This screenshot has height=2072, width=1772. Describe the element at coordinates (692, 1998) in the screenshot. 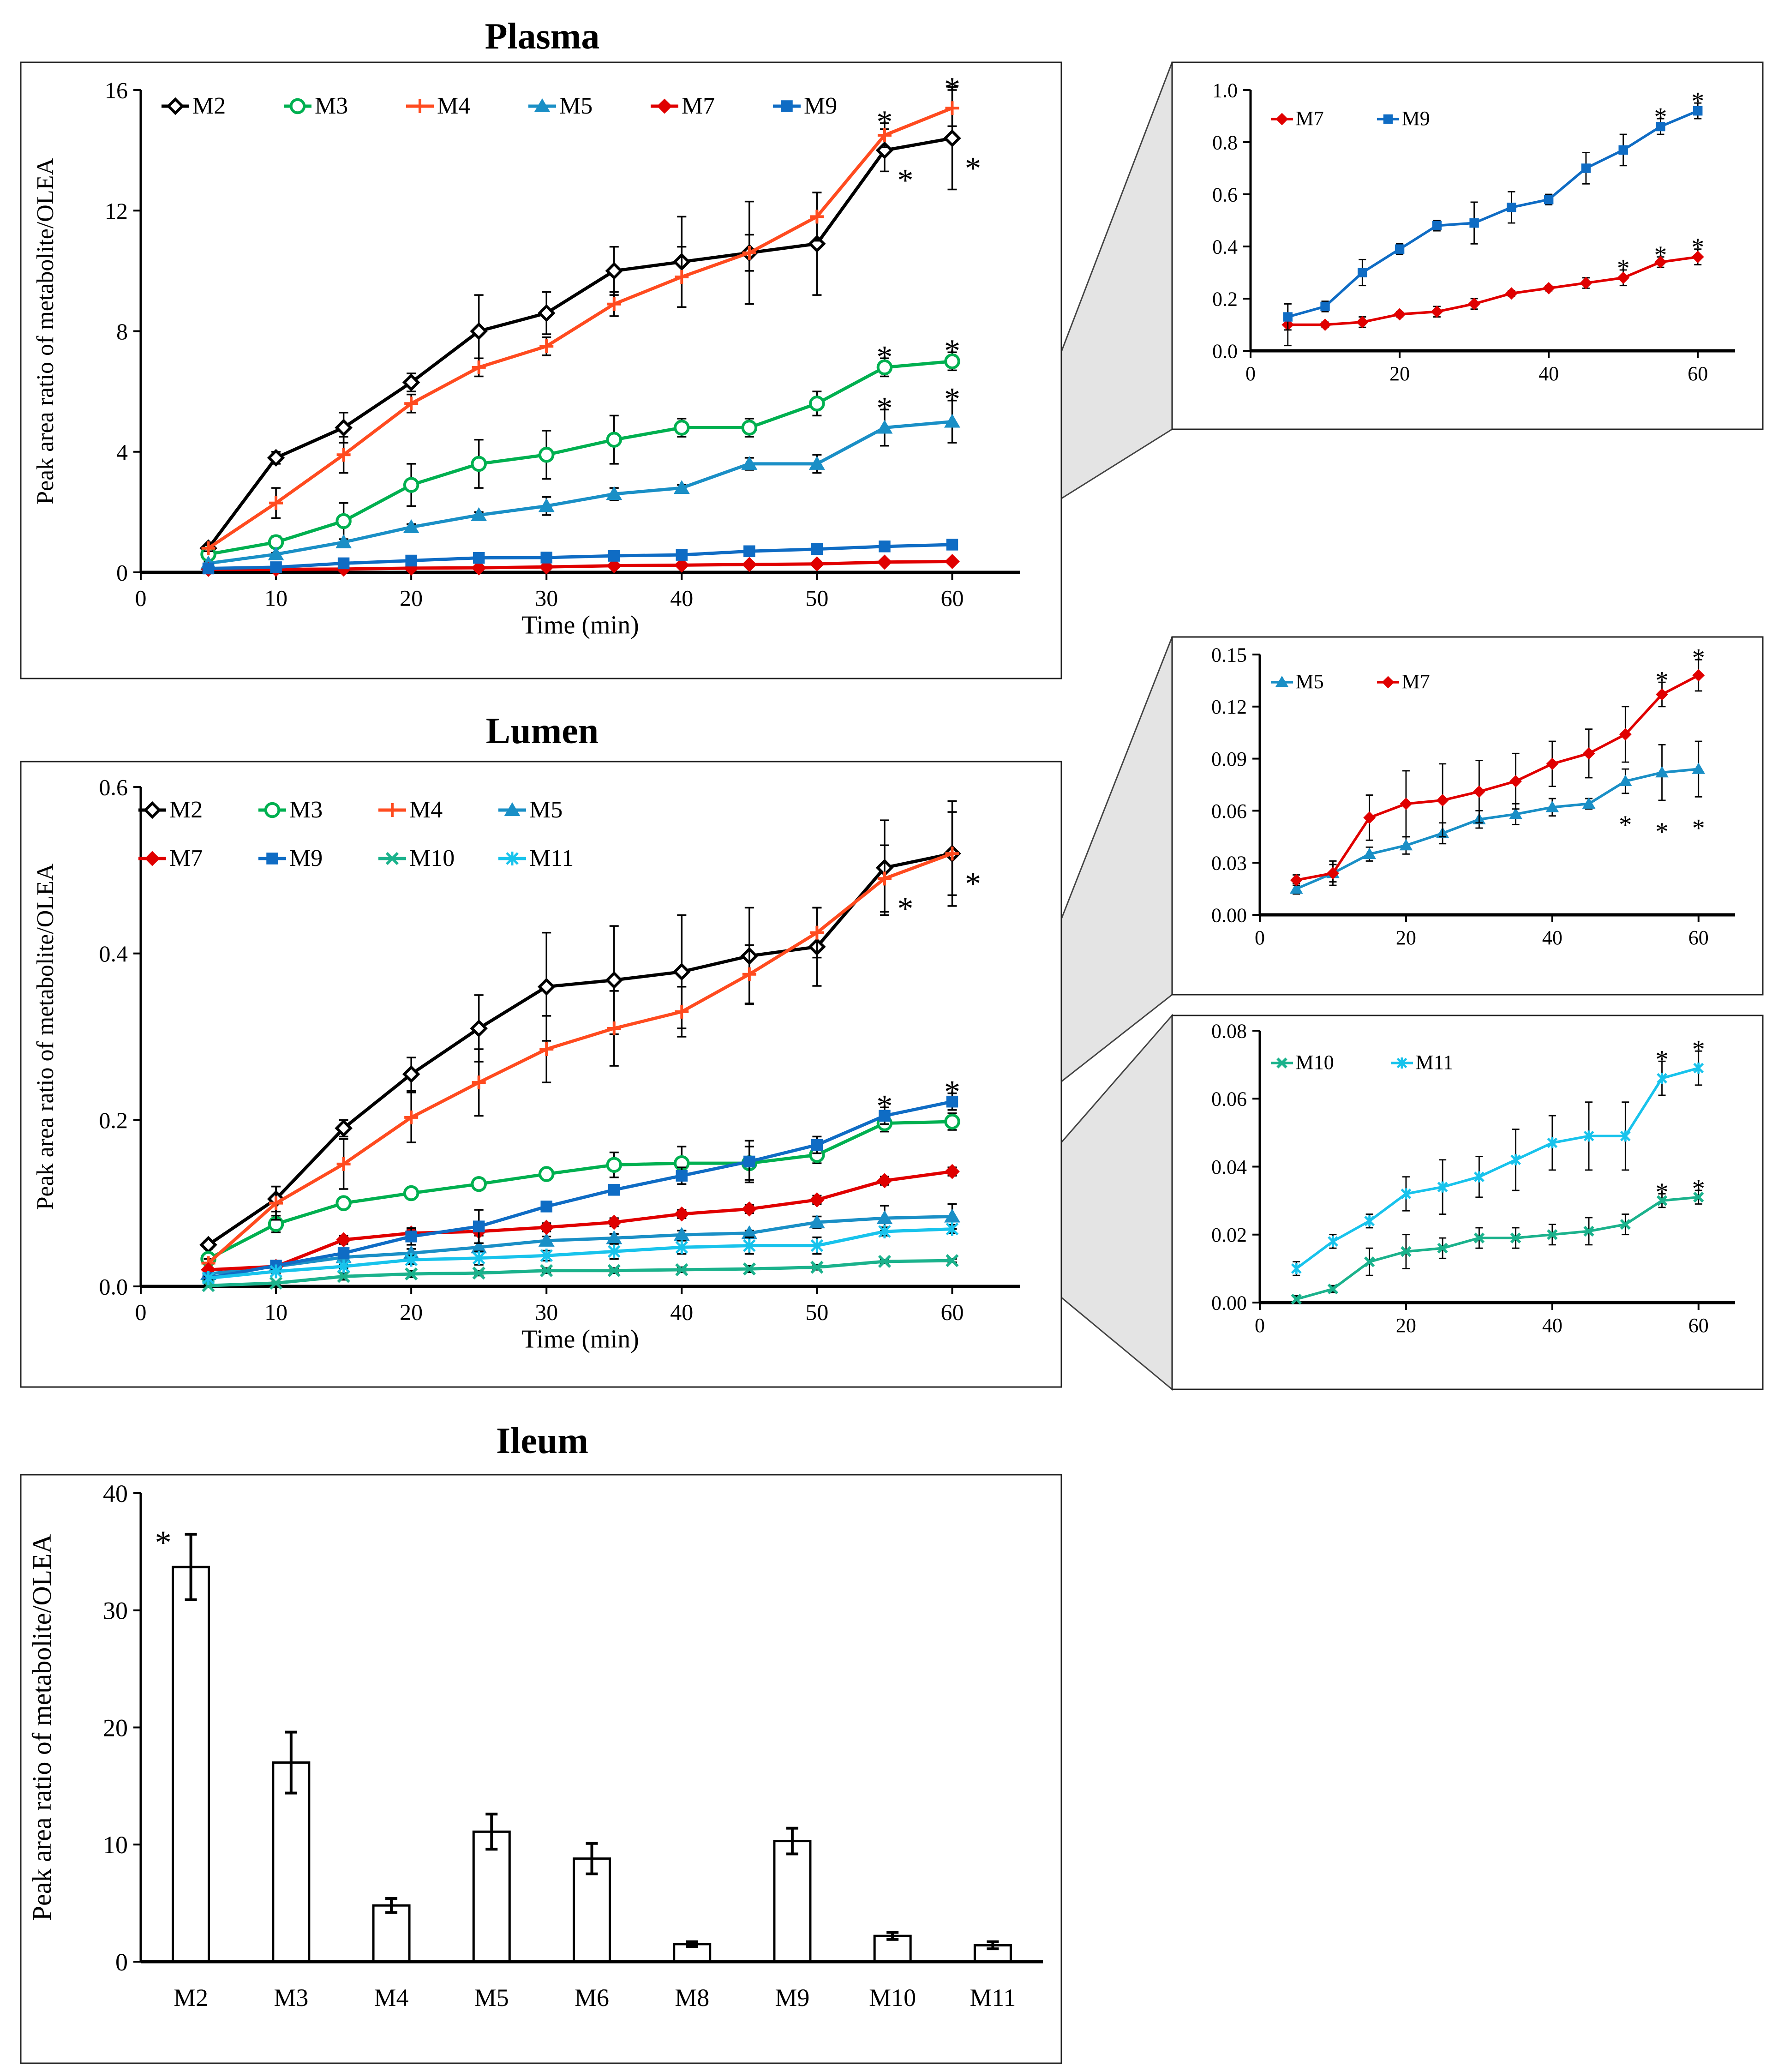

I see `category-label: M8` at that location.